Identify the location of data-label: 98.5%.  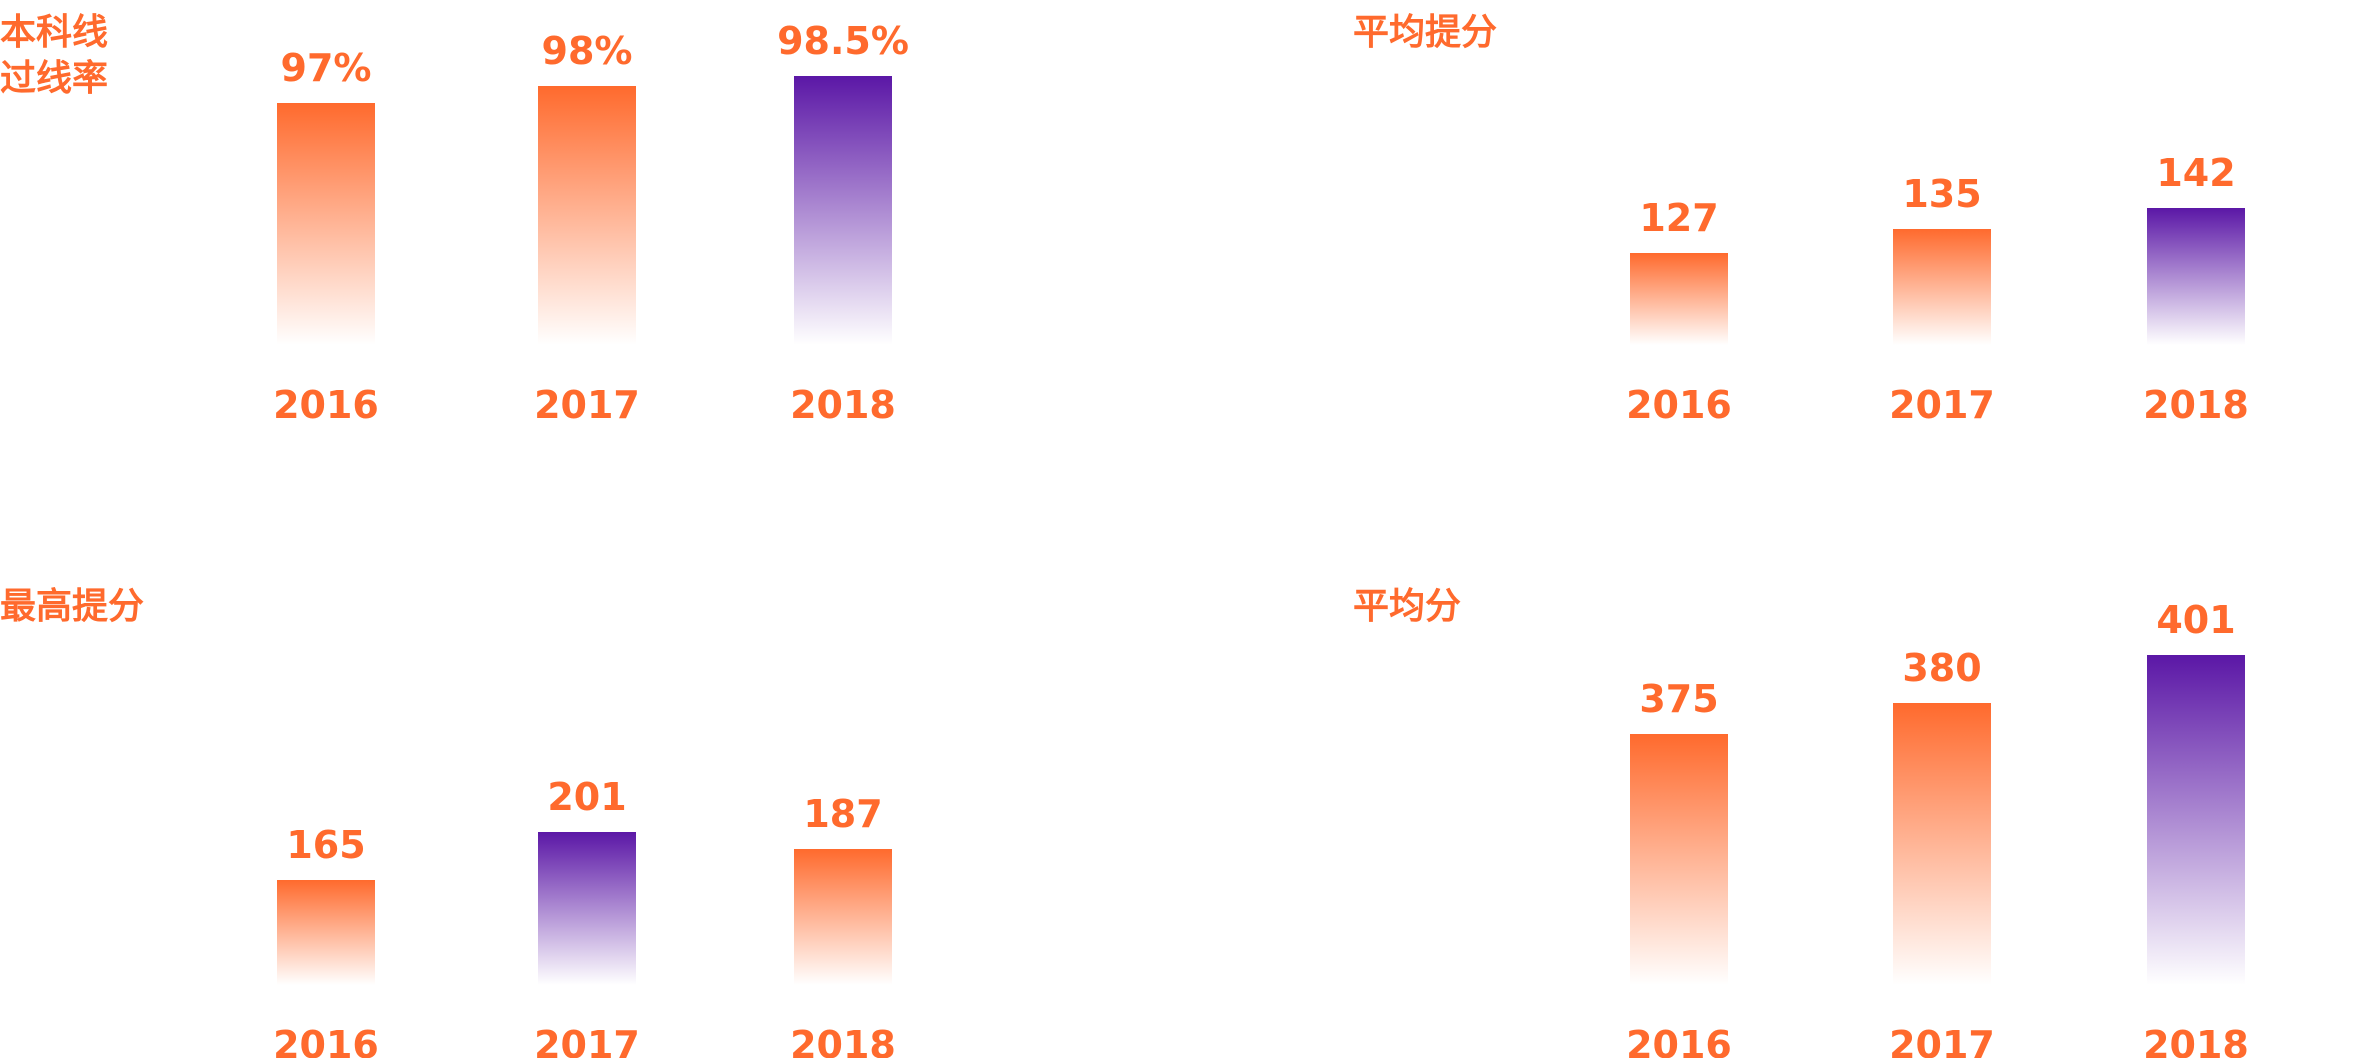
(843, 41).